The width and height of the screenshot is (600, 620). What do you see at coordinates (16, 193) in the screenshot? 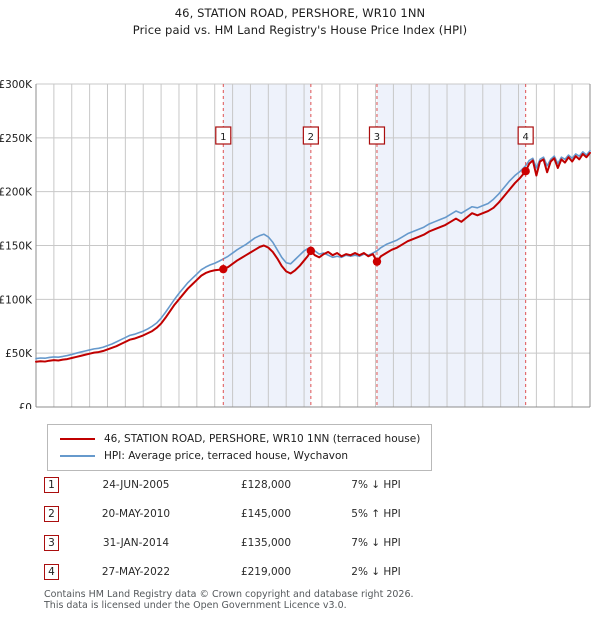
I see `y-axis-tick-label: £200K` at bounding box center [16, 193].